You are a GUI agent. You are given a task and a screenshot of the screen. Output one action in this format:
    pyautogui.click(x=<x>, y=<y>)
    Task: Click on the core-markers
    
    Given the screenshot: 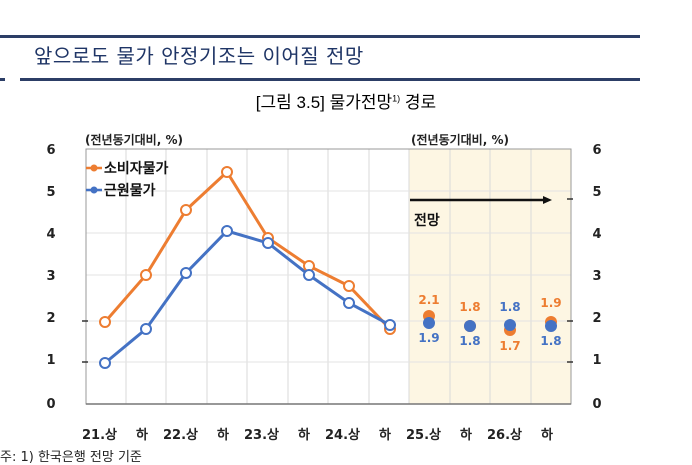 What is the action you would take?
    pyautogui.click(x=247, y=297)
    